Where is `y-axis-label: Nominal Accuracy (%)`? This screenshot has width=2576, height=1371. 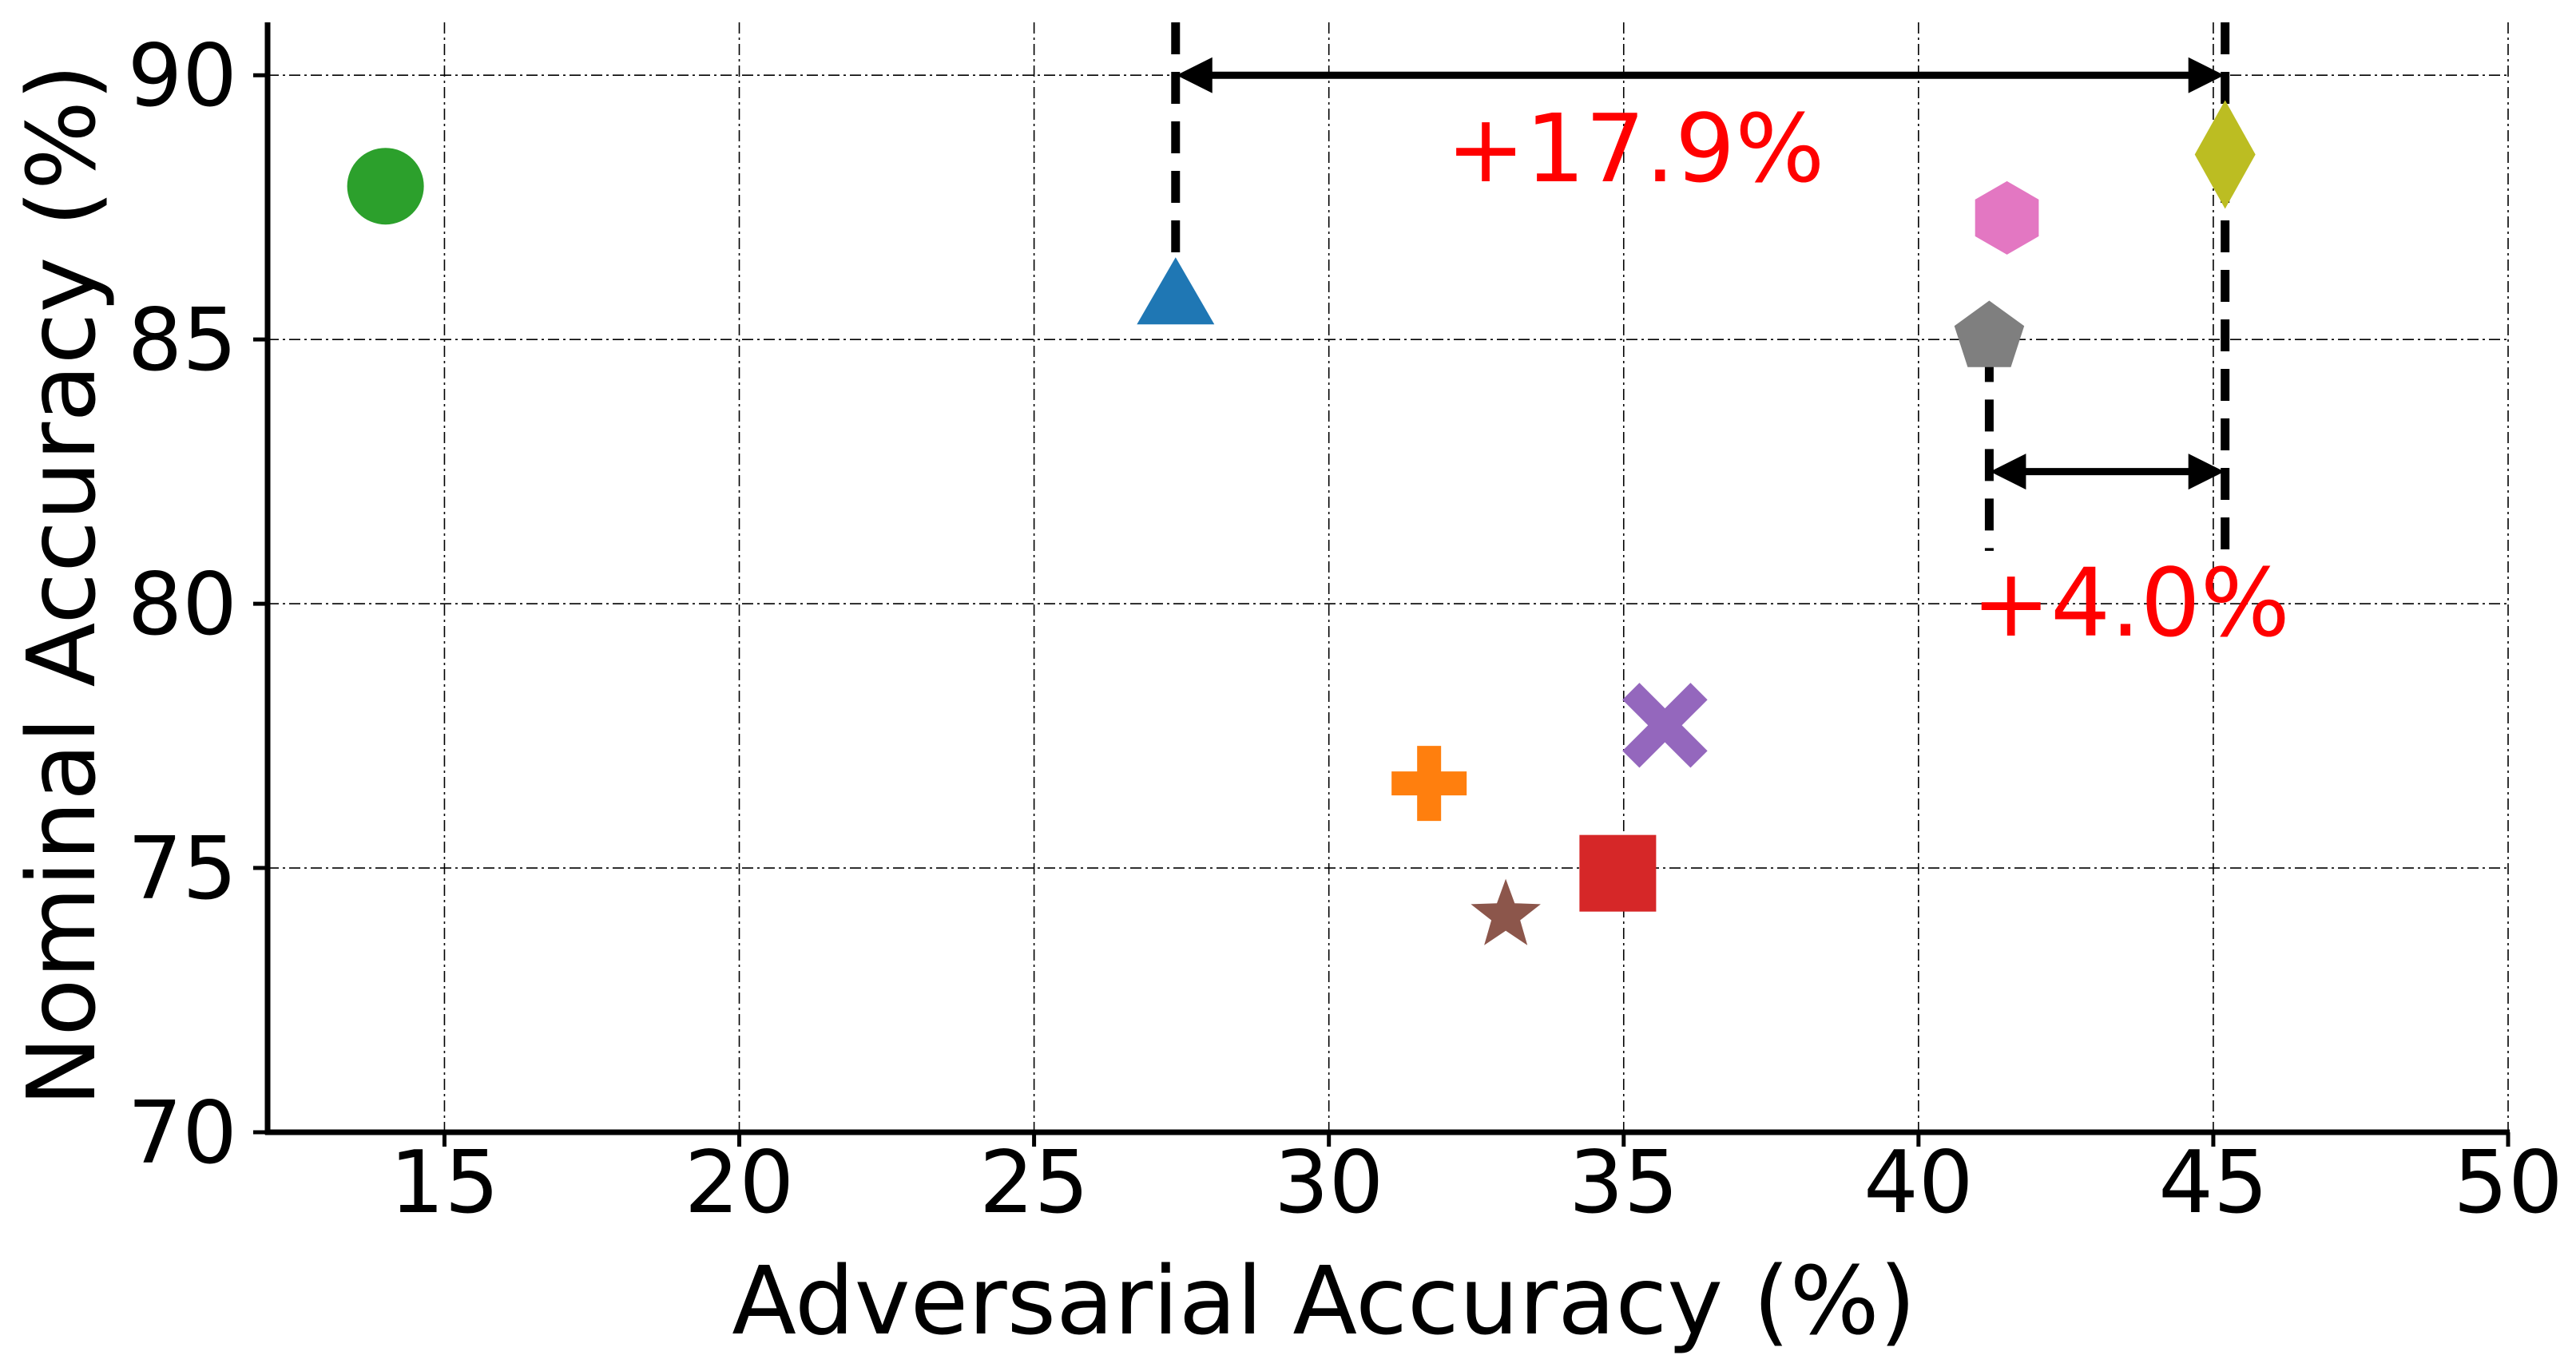
y-axis-label: Nominal Accuracy (%) is located at coordinates (61, 585).